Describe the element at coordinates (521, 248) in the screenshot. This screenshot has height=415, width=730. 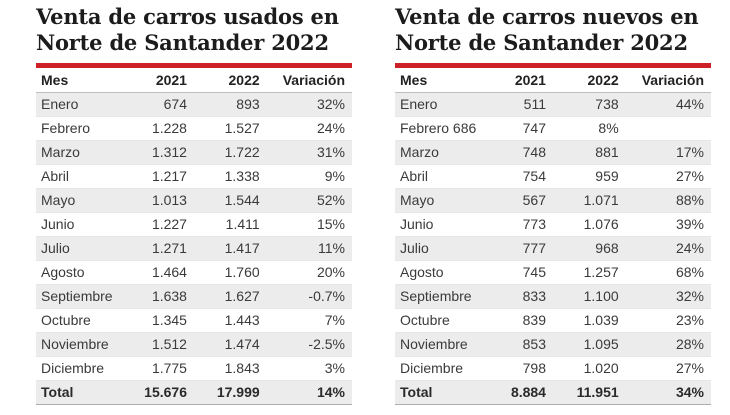
I see `table-cell: 777` at that location.